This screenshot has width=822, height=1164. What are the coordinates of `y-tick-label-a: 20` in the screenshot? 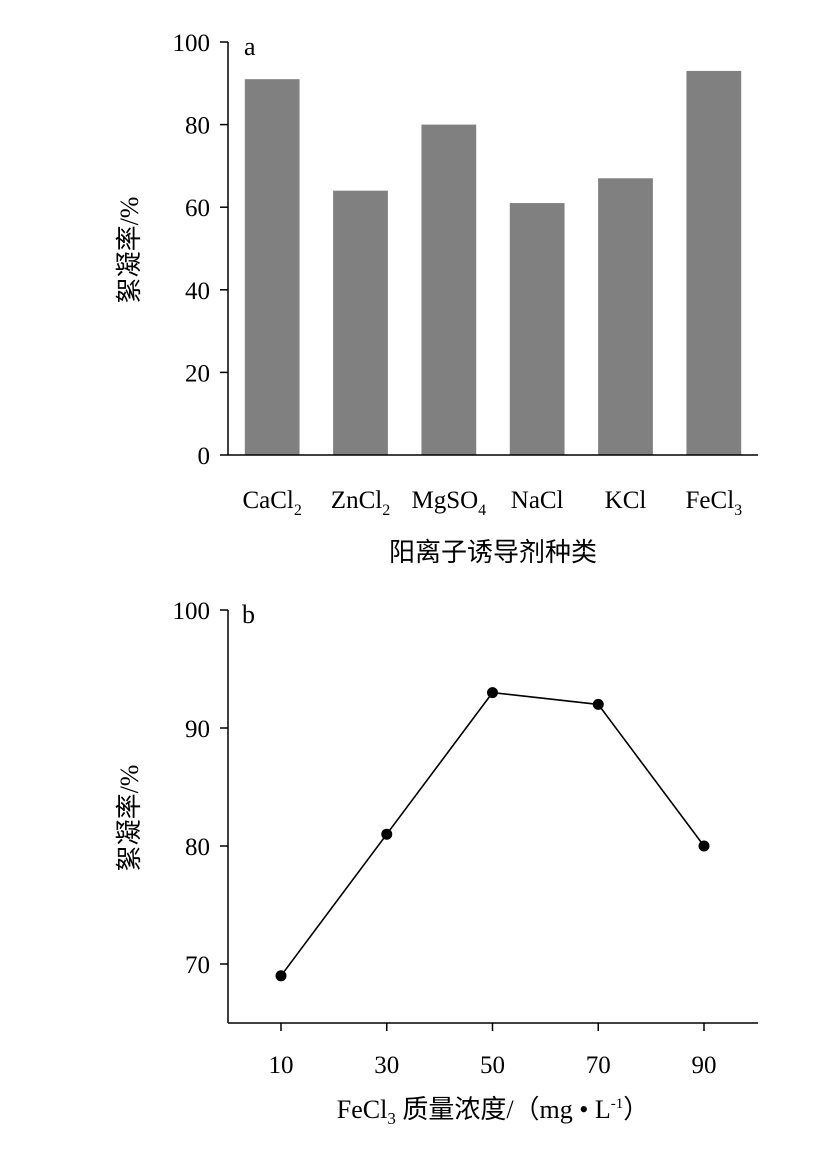 It's located at (197, 373).